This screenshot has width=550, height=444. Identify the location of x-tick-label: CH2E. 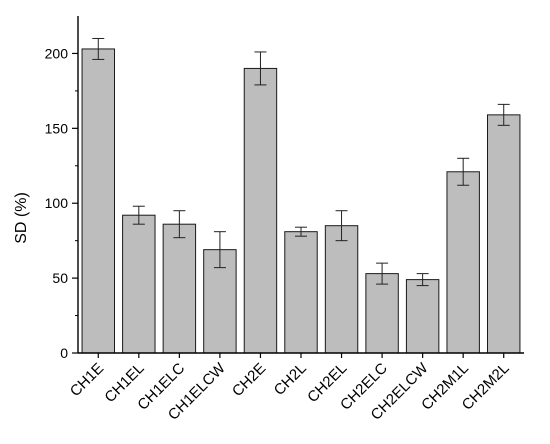
(249, 380).